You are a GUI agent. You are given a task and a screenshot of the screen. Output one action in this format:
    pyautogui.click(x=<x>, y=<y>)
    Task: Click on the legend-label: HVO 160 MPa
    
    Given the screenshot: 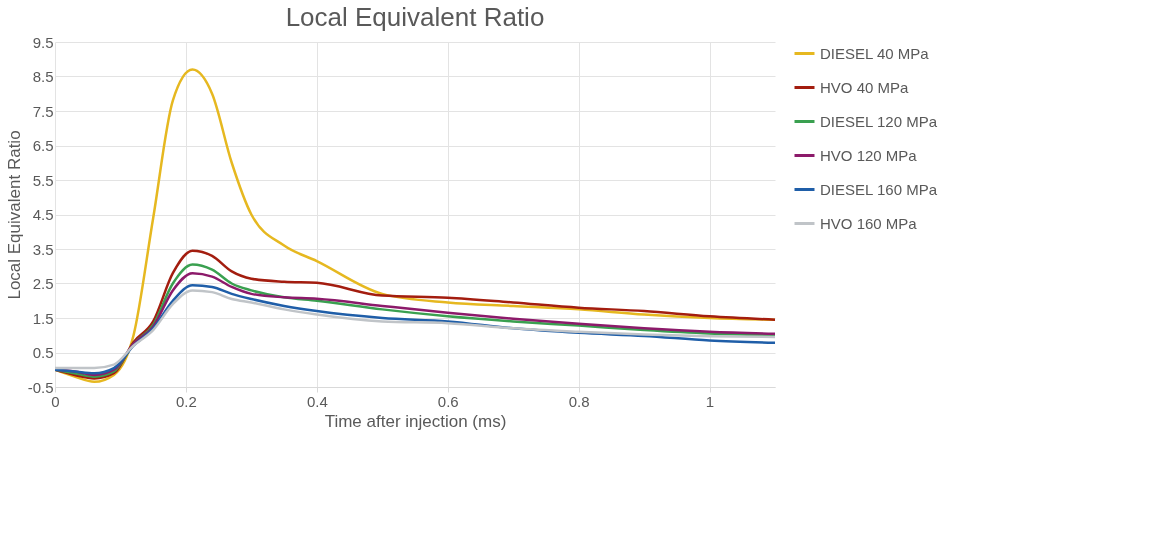 What is the action you would take?
    pyautogui.click(x=869, y=223)
    